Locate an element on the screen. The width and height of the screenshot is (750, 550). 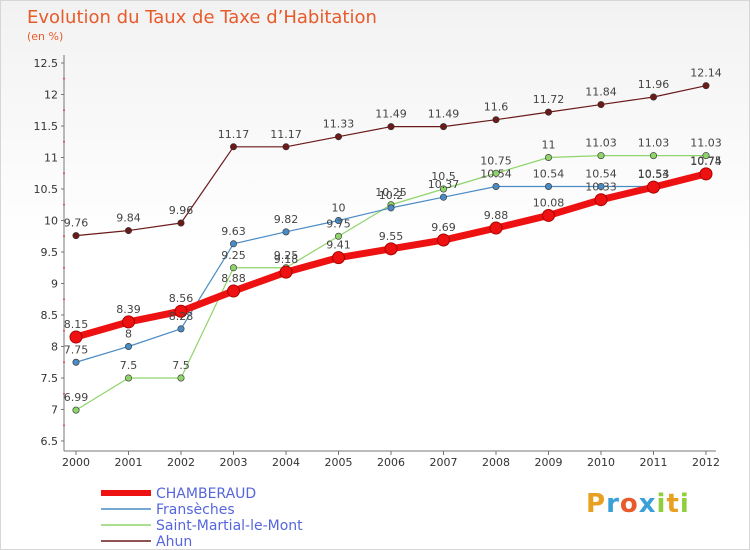
x-tick-label: 2001 is located at coordinates (129, 462).